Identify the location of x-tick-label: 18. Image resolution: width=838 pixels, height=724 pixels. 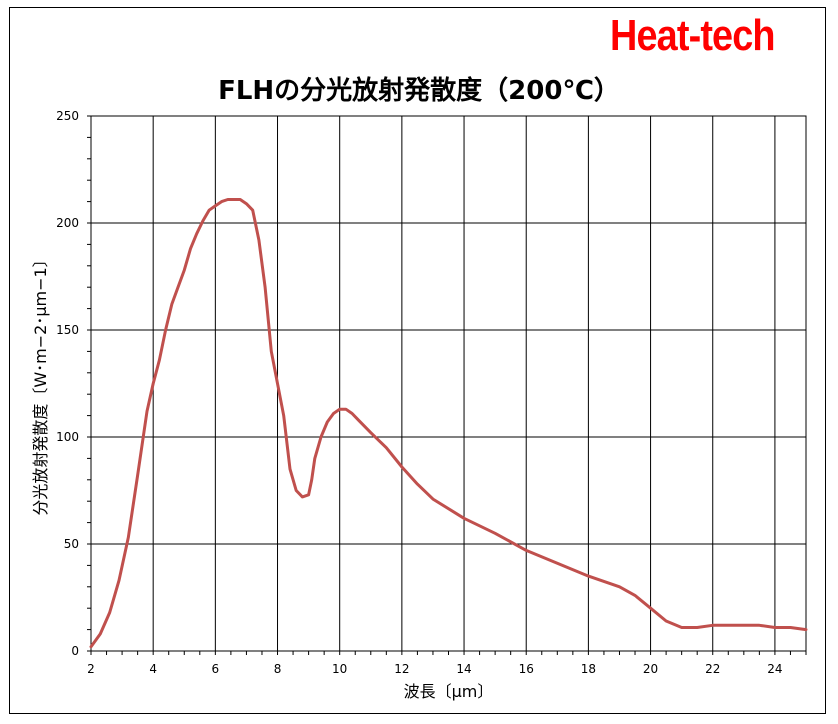
(588, 669).